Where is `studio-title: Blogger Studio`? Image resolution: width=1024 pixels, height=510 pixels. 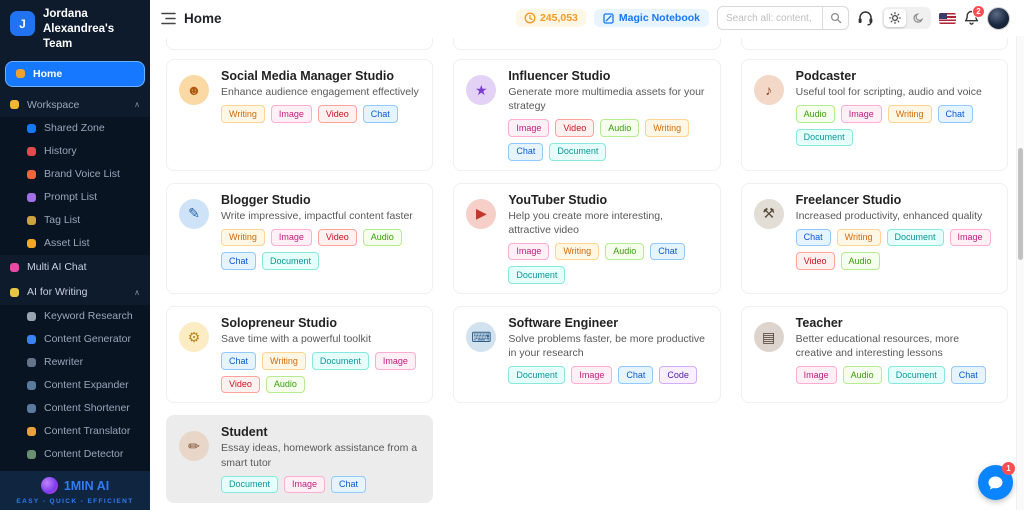
studio-title: Blogger Studio is located at coordinates (266, 199).